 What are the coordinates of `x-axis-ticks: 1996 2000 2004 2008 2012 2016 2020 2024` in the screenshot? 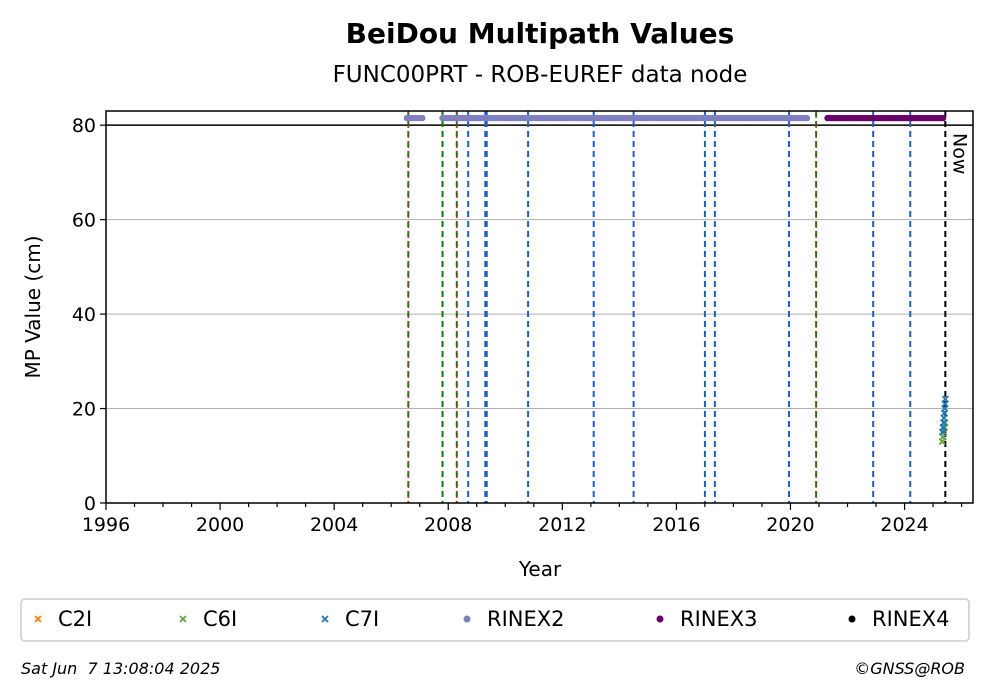 It's located at (522, 519).